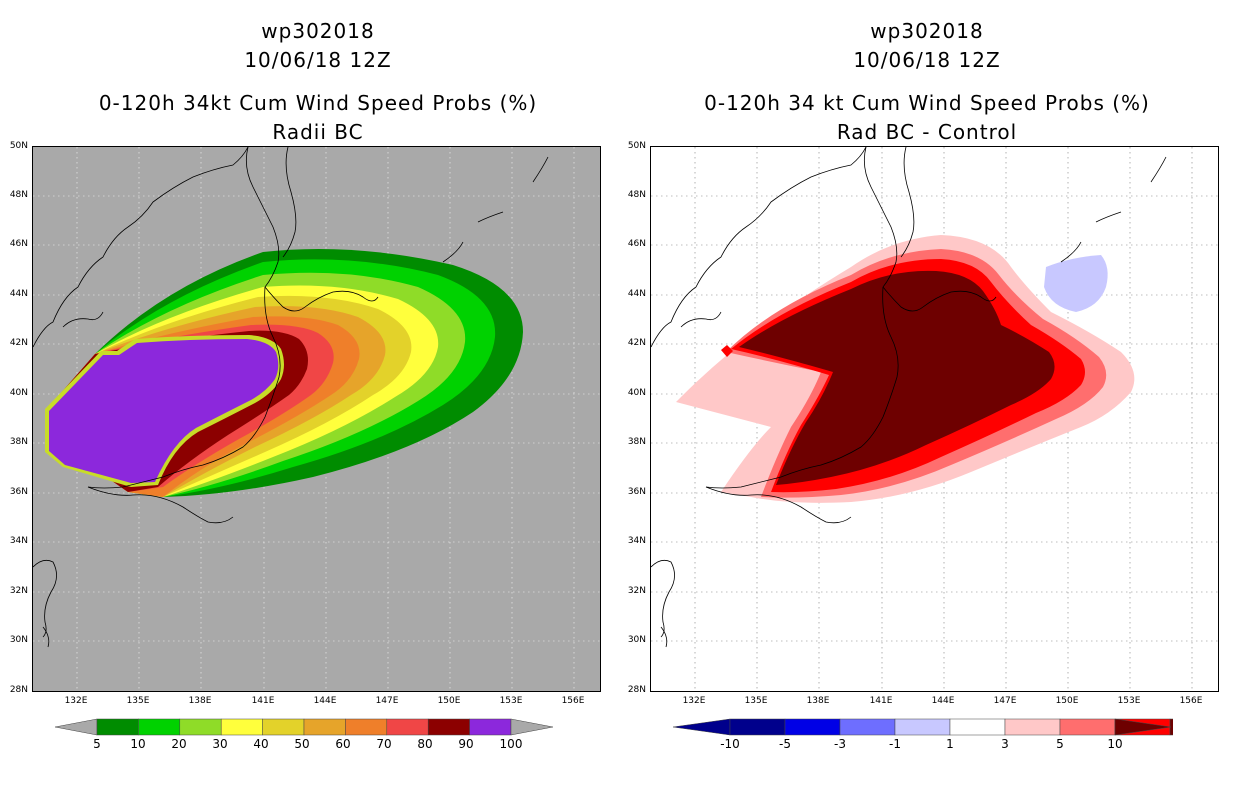  Describe the element at coordinates (927, 132) in the screenshot. I see `right-title-subtitle: Rad BC - Control` at that location.